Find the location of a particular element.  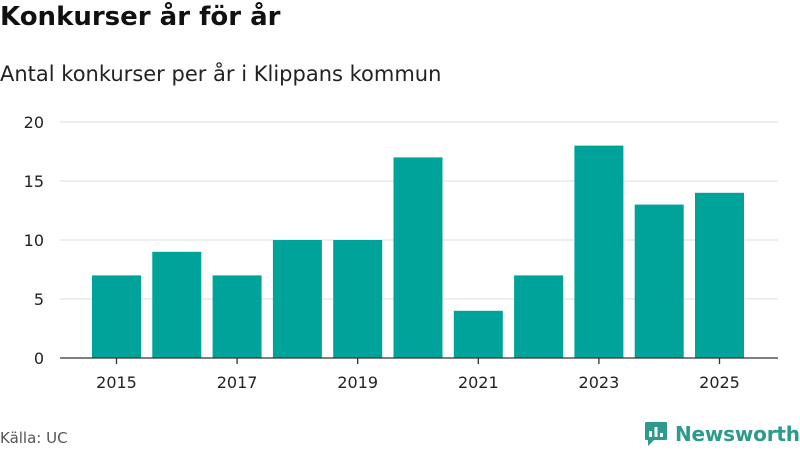

bar-2017 is located at coordinates (237, 316).